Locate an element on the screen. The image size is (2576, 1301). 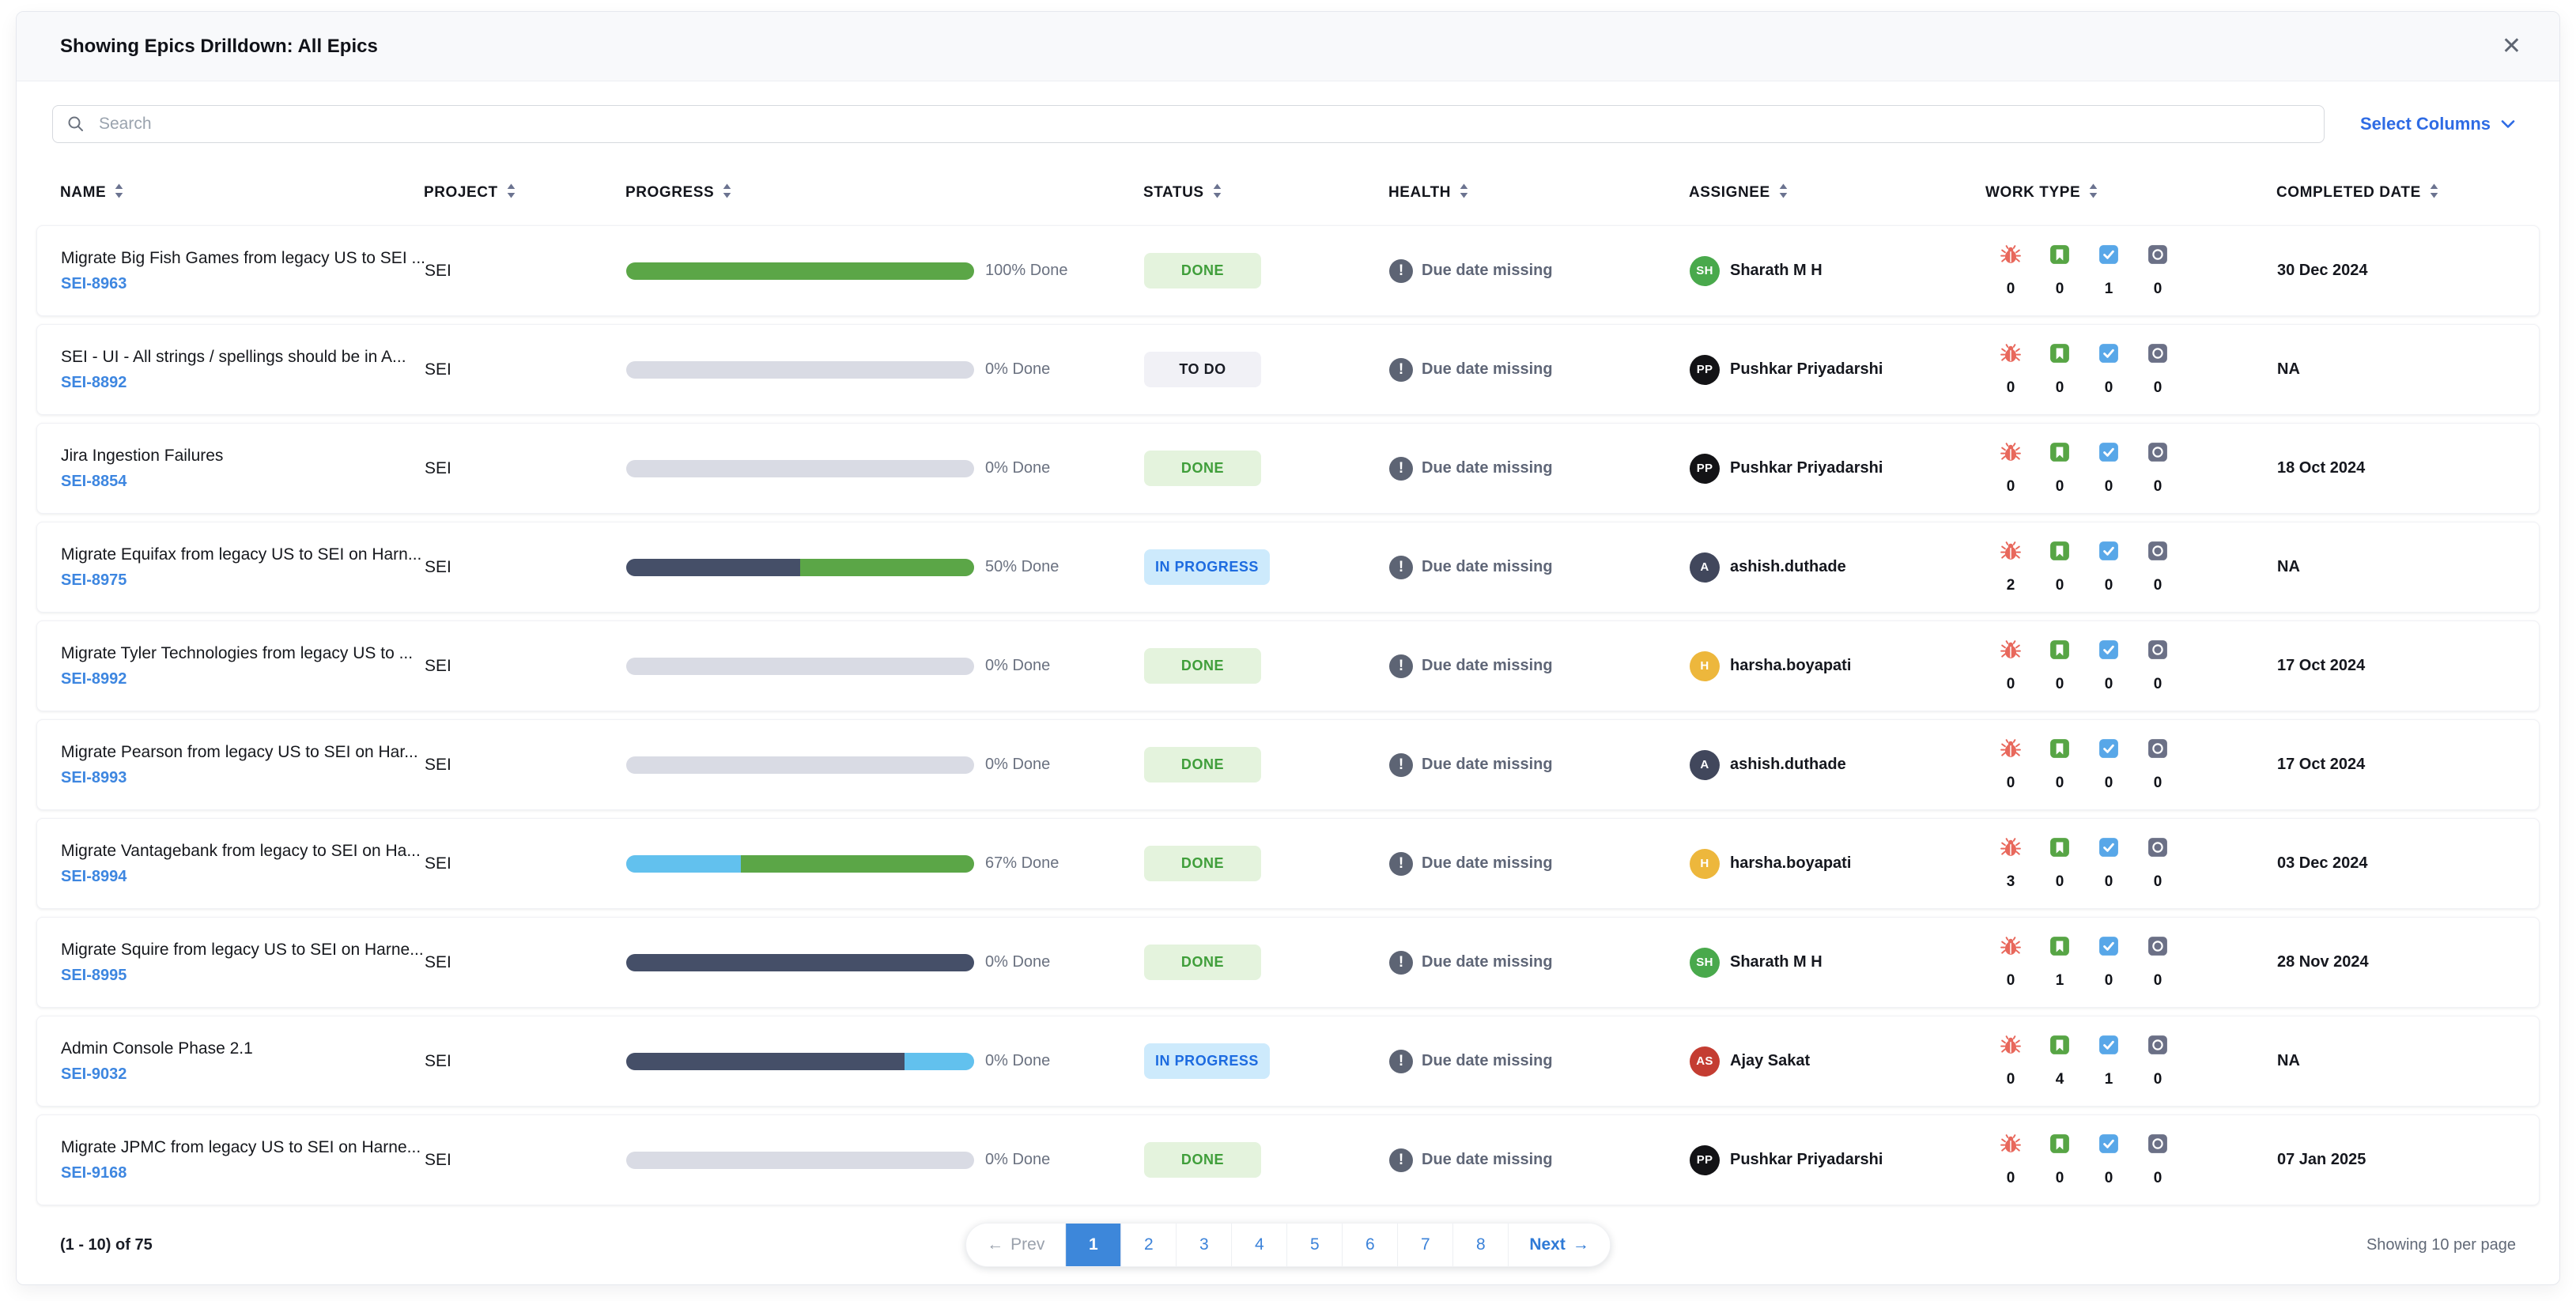
epic-key-link: SEI-8854 is located at coordinates (94, 481).